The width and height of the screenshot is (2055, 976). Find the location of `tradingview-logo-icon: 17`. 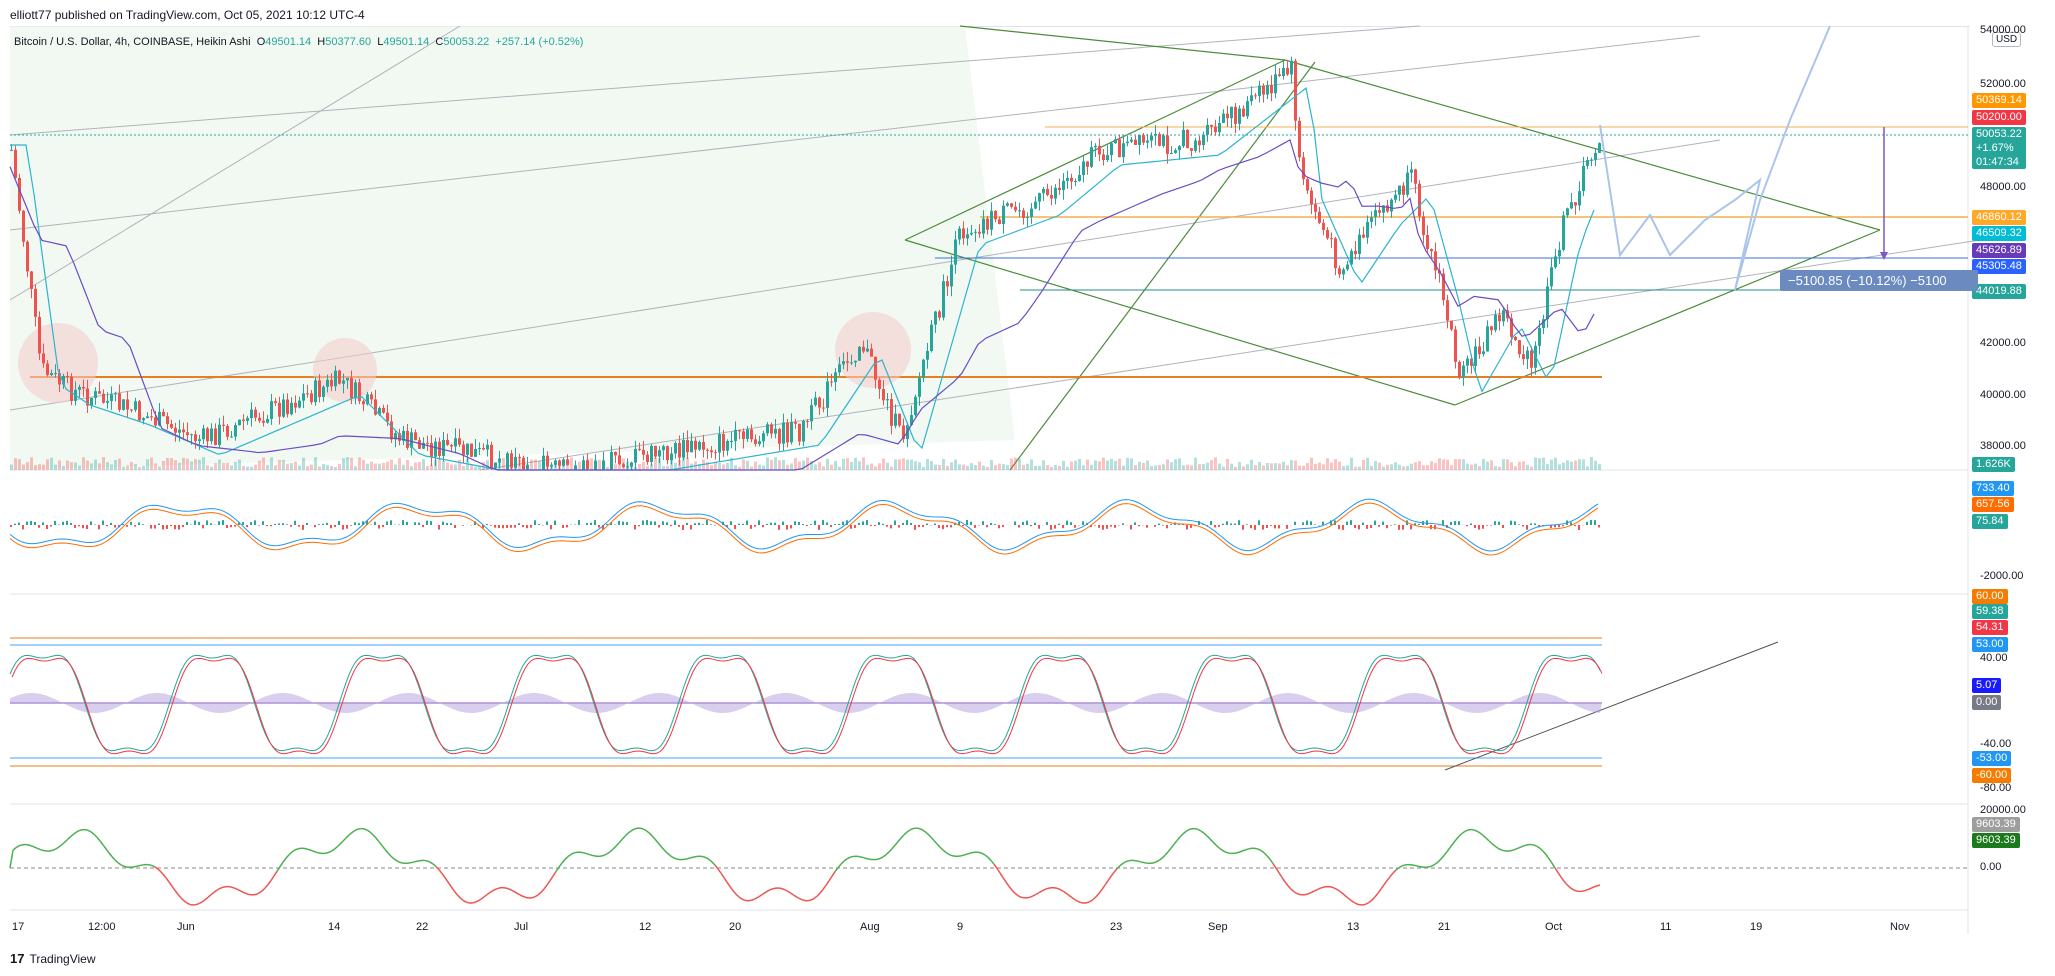

tradingview-logo-icon: 17 is located at coordinates (17, 958).